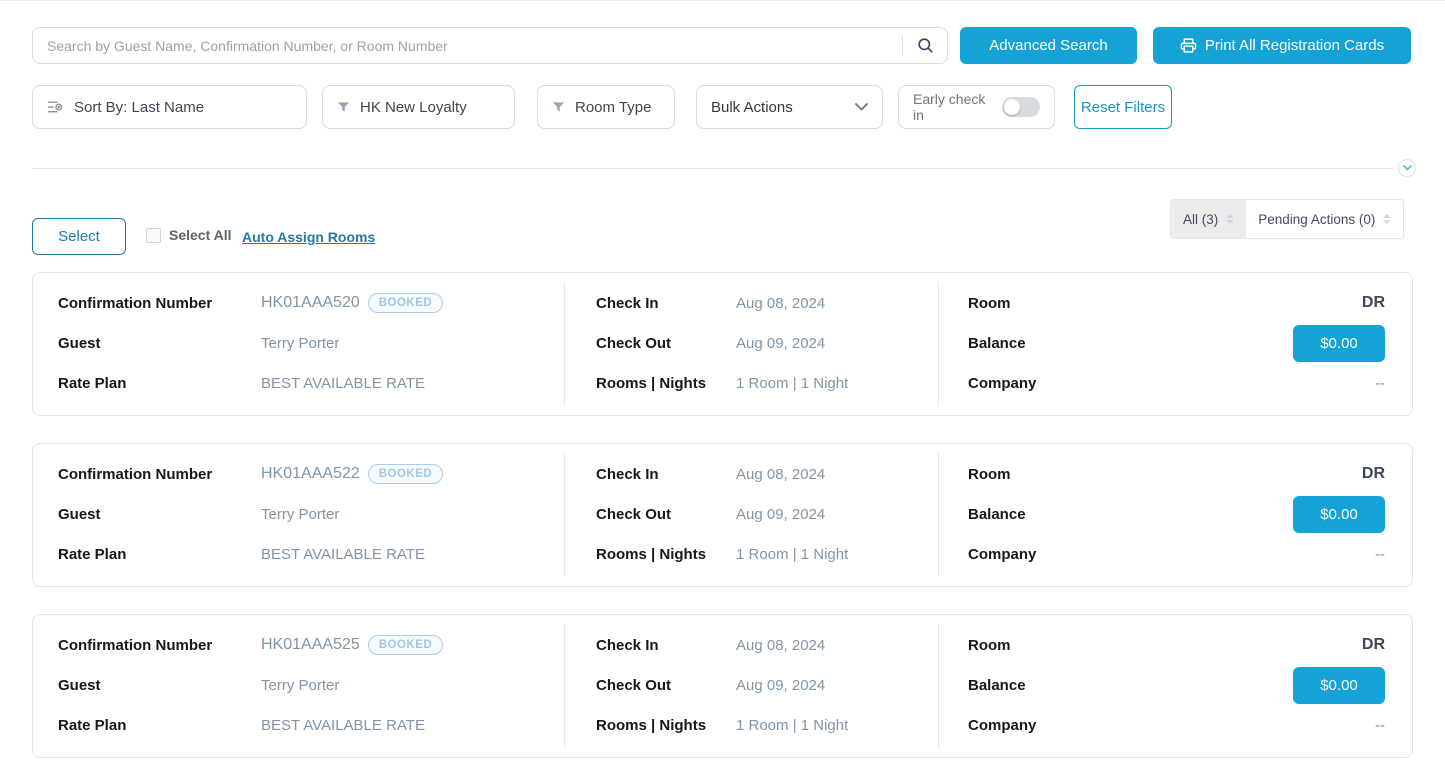  I want to click on search-box, so click(490, 45).